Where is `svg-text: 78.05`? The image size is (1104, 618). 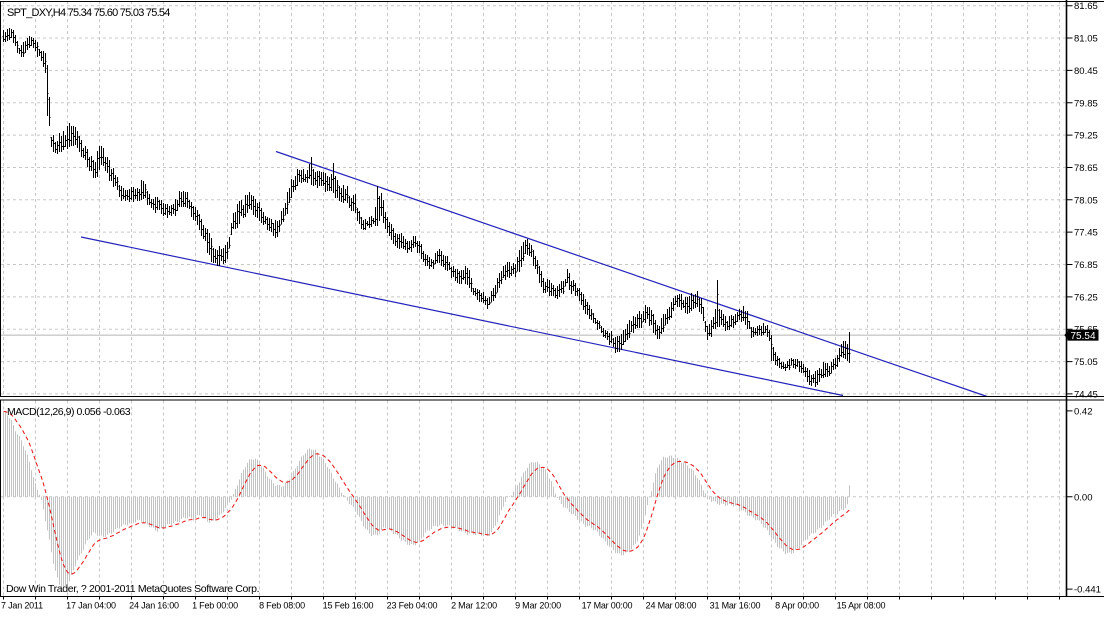
svg-text: 78.05 is located at coordinates (1086, 200).